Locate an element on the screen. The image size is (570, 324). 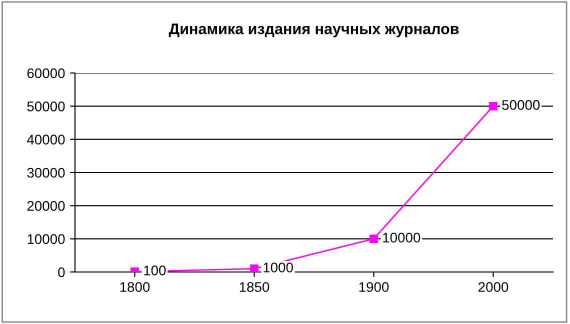
y-tick-label: 30000 is located at coordinates (46, 173).